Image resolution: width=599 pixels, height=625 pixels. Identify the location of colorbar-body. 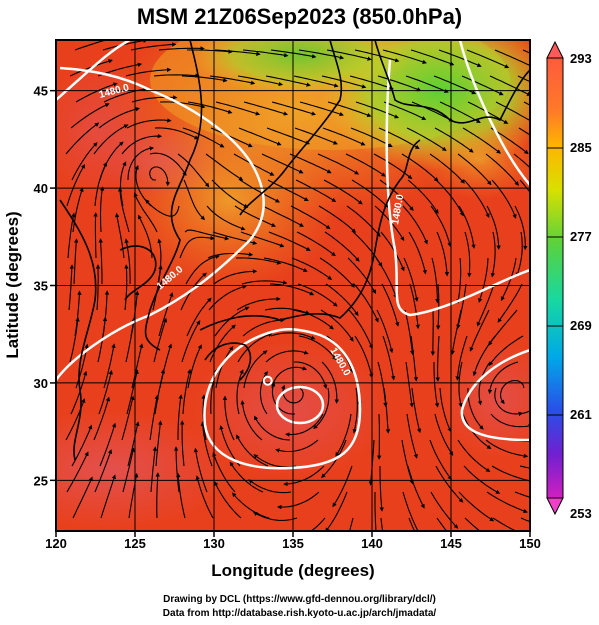
(555, 278).